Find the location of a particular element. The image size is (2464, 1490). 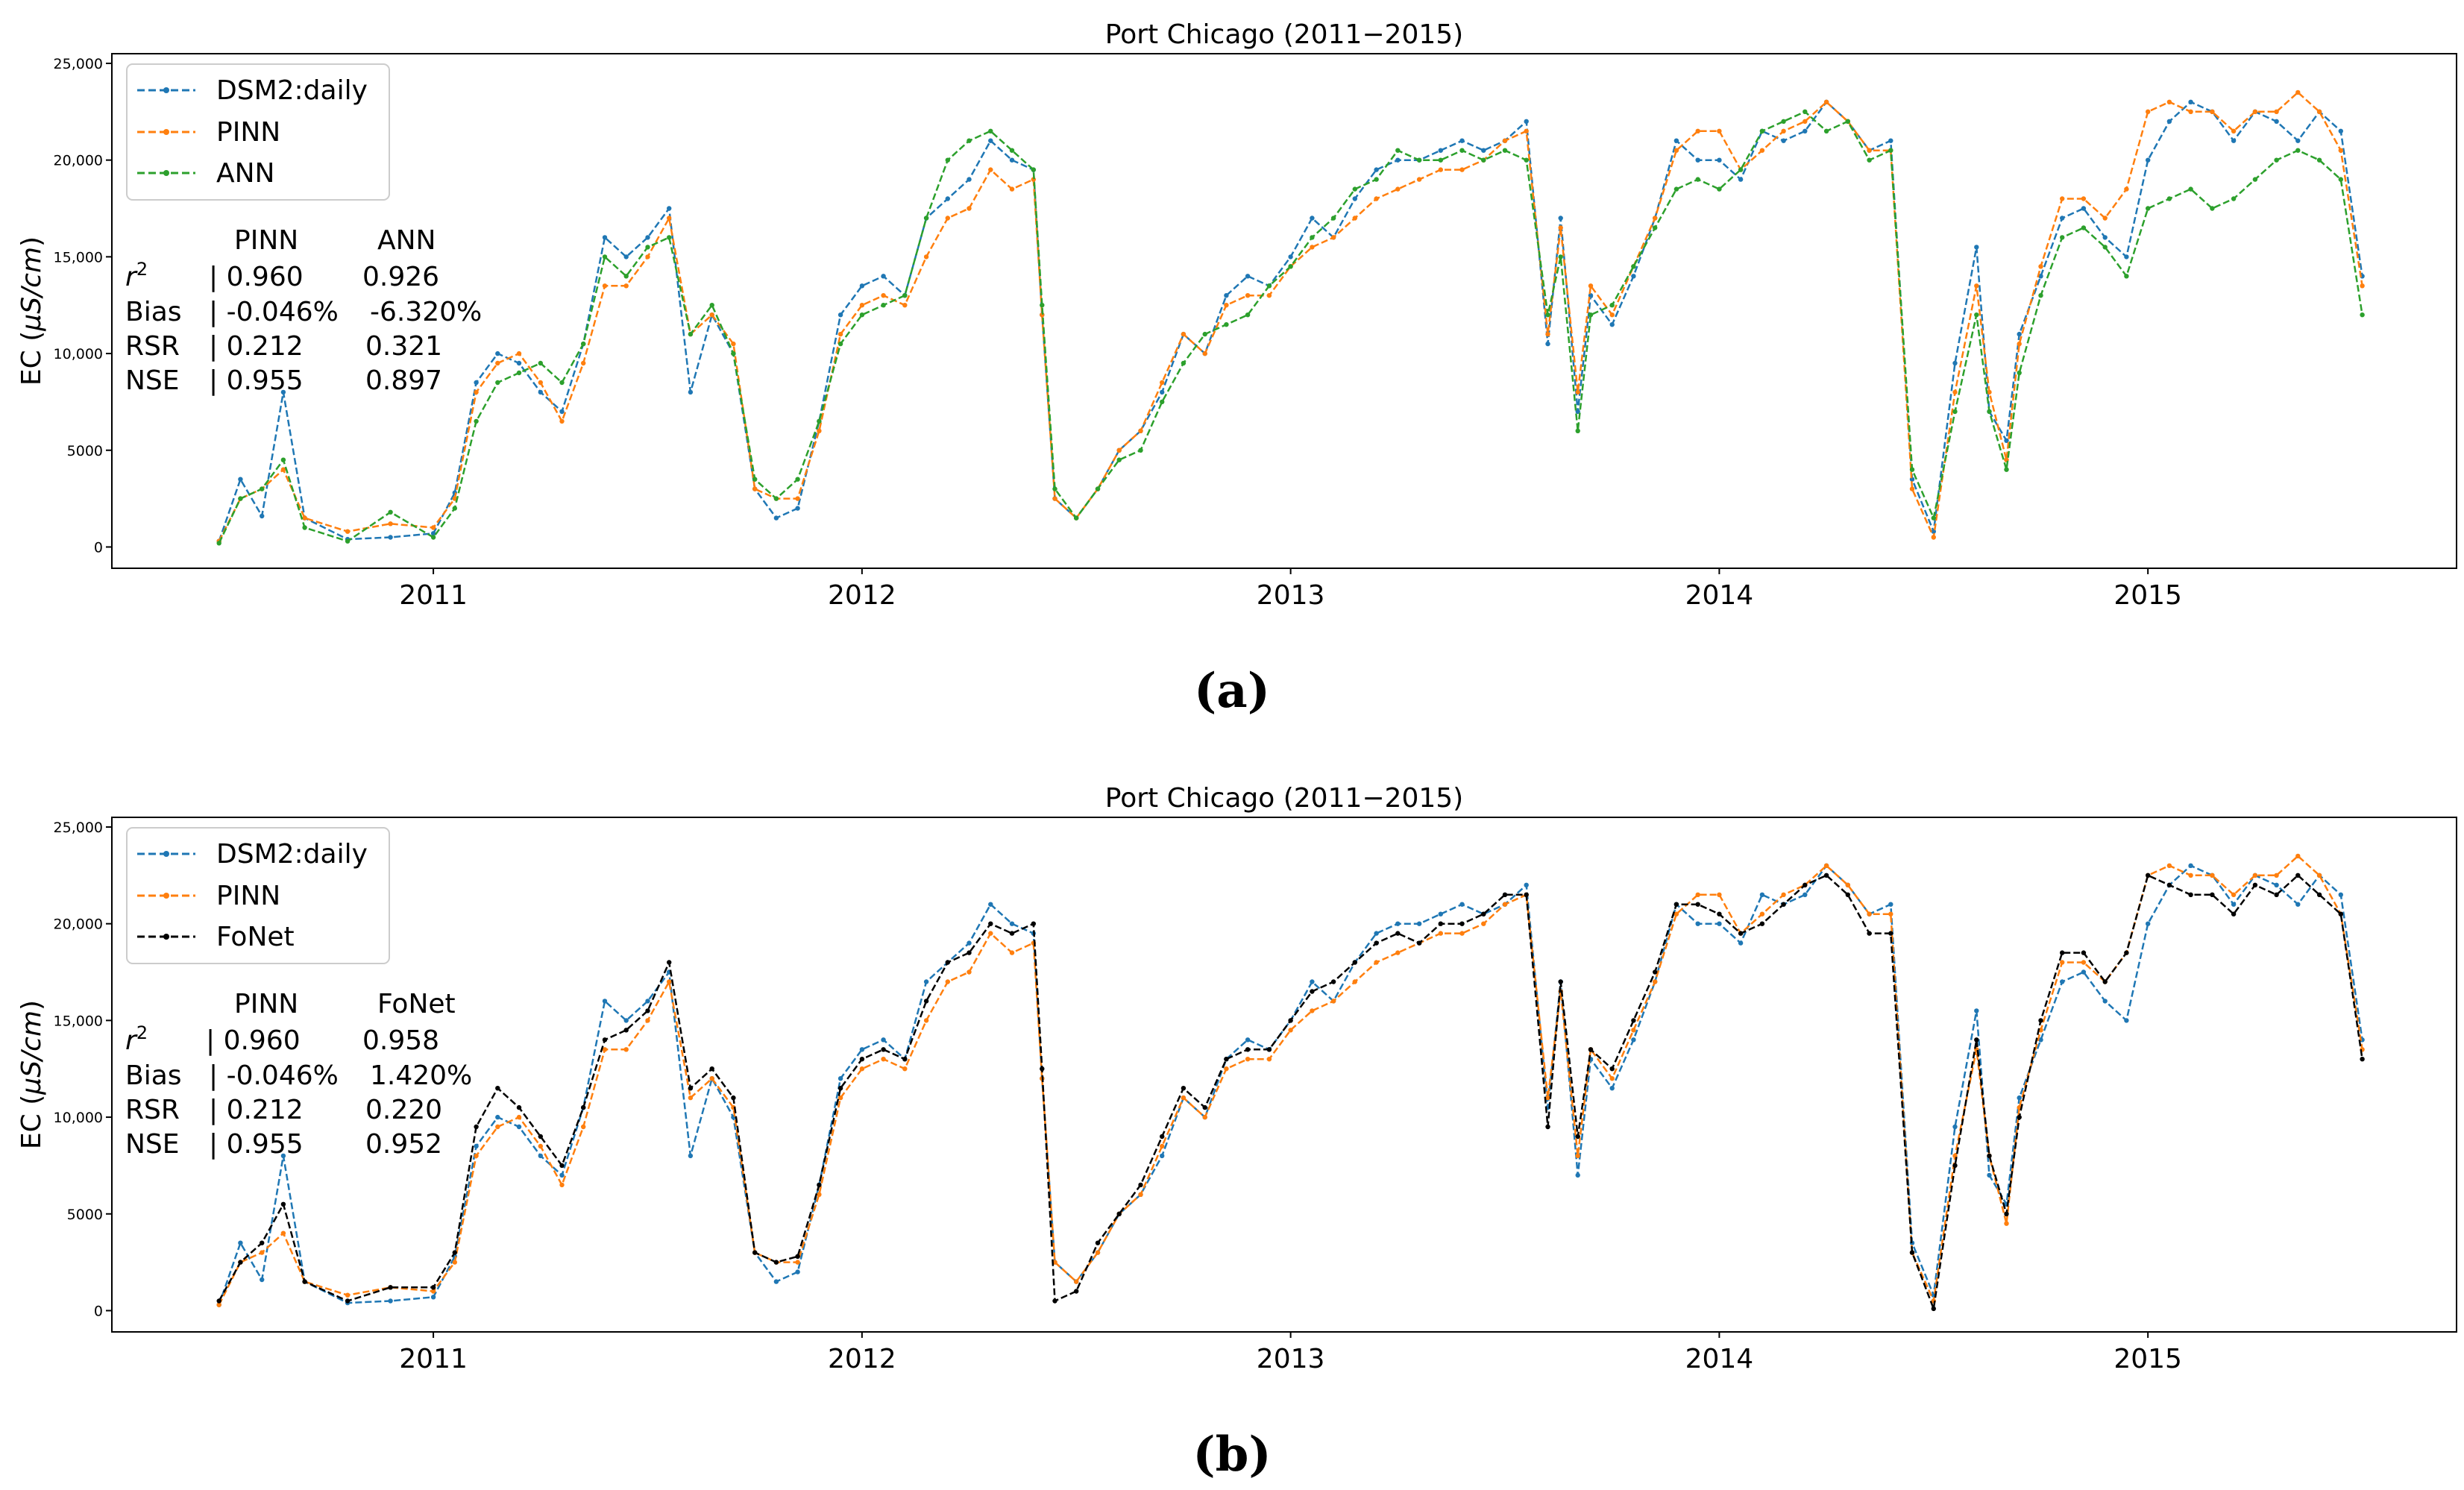

x-tick-label: 2011 is located at coordinates (433, 1359).